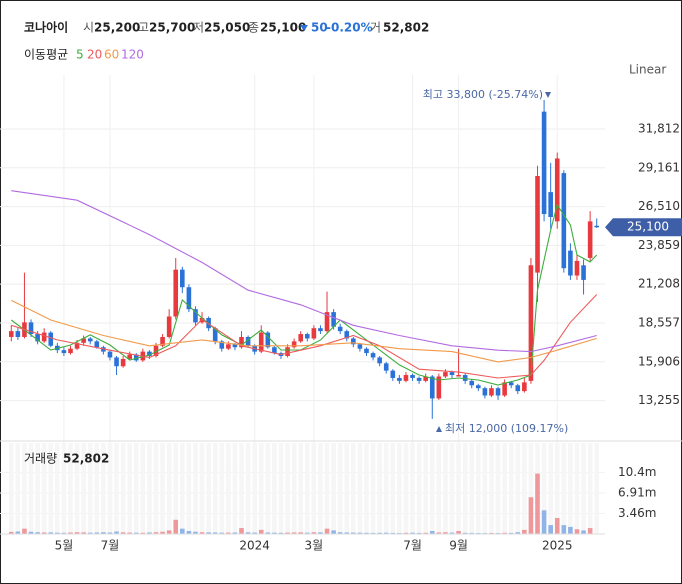 The width and height of the screenshot is (682, 584). What do you see at coordinates (439, 429) in the screenshot?
I see `low-marker` at bounding box center [439, 429].